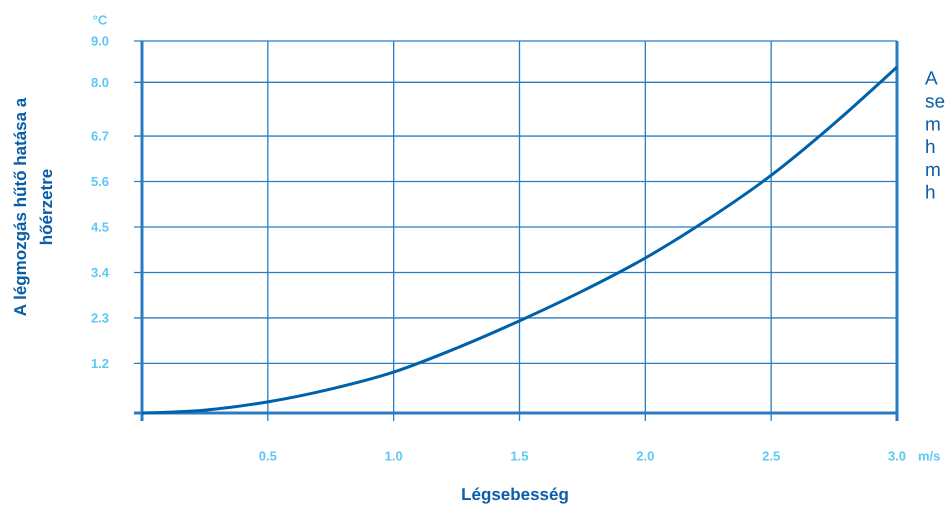  What do you see at coordinates (267, 456) in the screenshot?
I see `x-tick-label: 0.5` at bounding box center [267, 456].